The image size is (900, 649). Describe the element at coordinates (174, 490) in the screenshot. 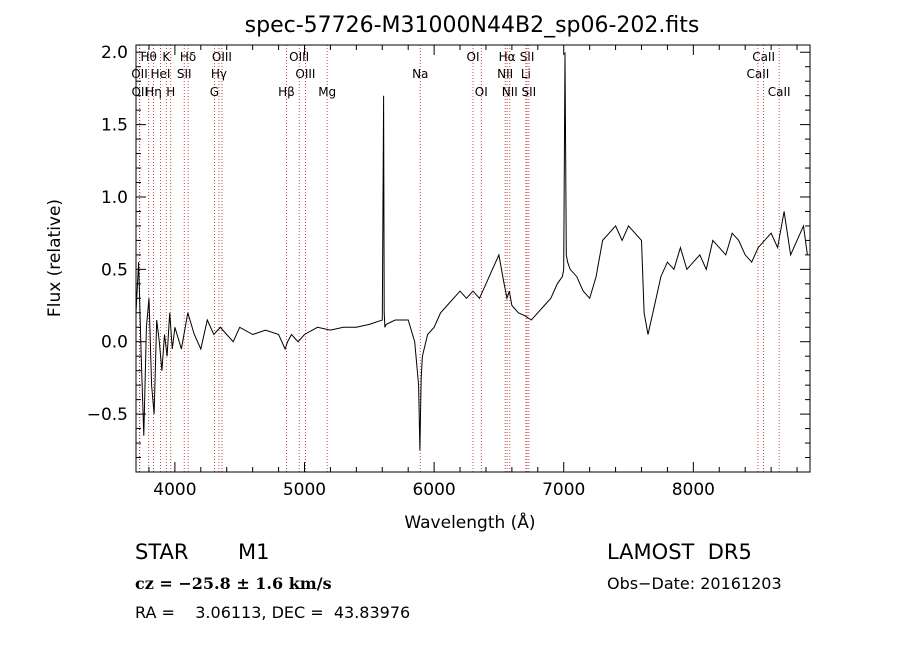

I see `x-tick-label: 4000` at that location.